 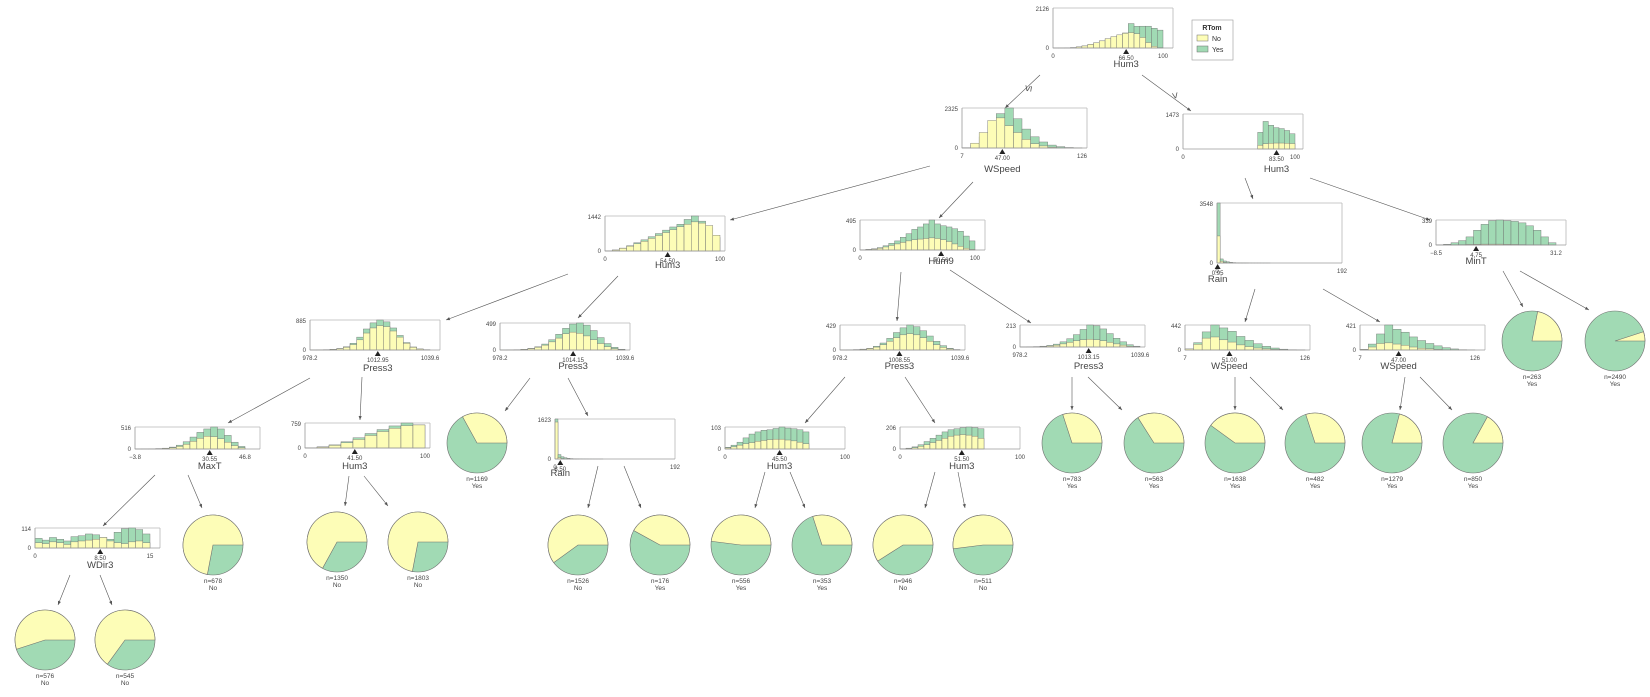 I want to click on leaf-sample-count: n=176, so click(x=660, y=581).